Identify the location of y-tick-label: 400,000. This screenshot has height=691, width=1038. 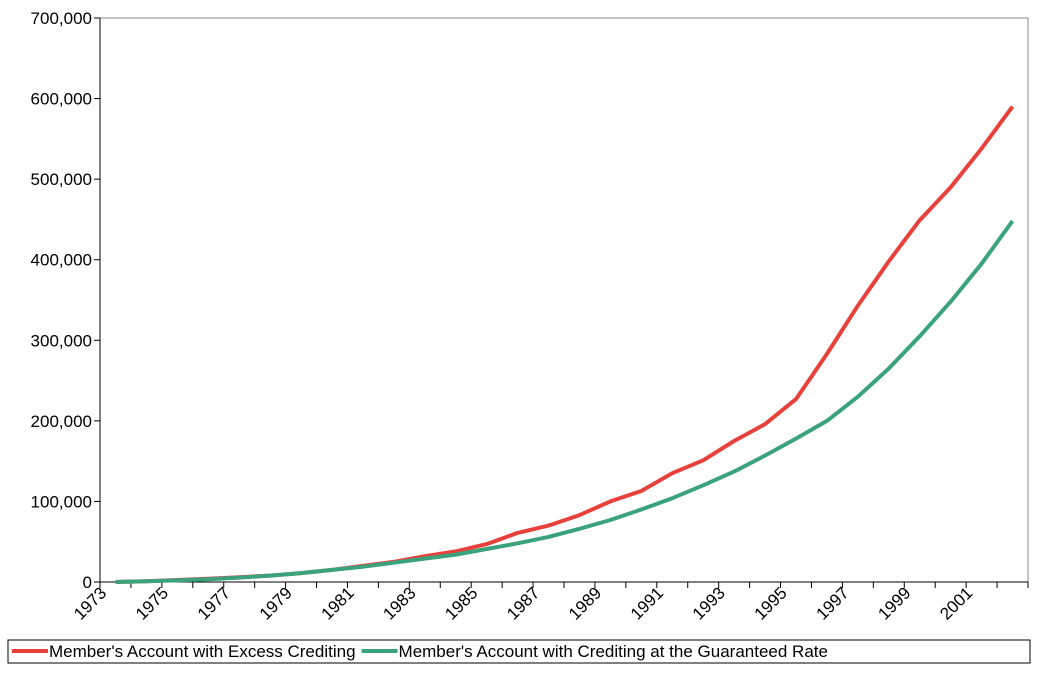
(61, 260).